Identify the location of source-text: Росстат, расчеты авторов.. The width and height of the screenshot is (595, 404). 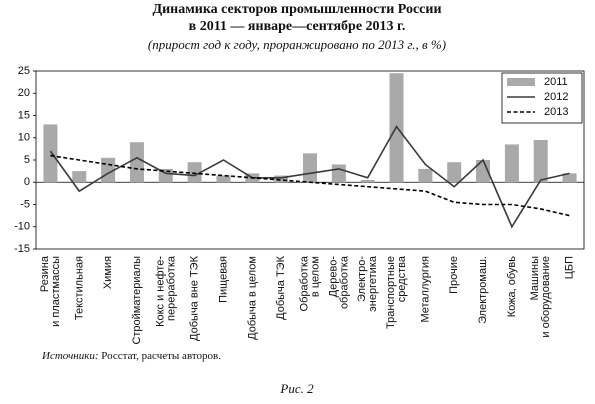
(161, 356).